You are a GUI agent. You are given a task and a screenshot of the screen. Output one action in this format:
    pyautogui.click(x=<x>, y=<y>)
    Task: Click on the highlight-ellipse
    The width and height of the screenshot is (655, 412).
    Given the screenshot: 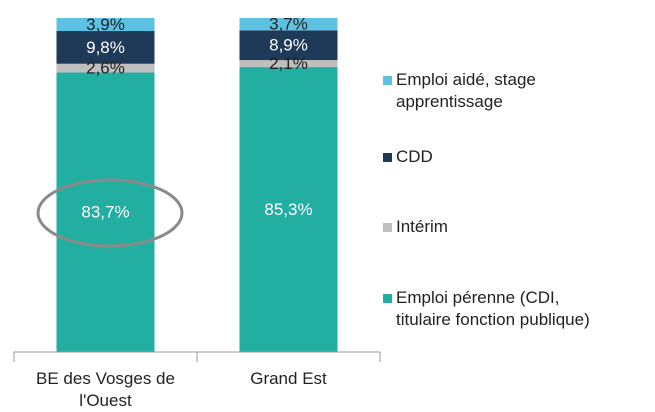 What is the action you would take?
    pyautogui.click(x=110, y=213)
    